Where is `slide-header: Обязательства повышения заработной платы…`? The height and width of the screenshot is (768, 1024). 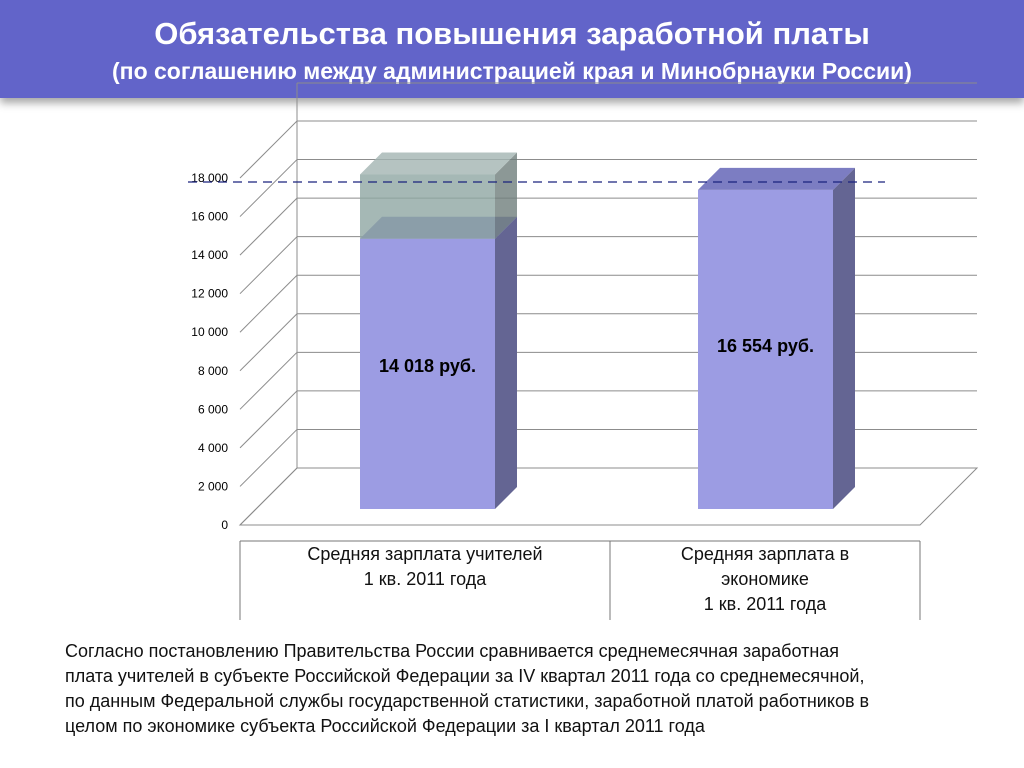
slide-header: Обязательства повышения заработной платы… is located at coordinates (512, 49).